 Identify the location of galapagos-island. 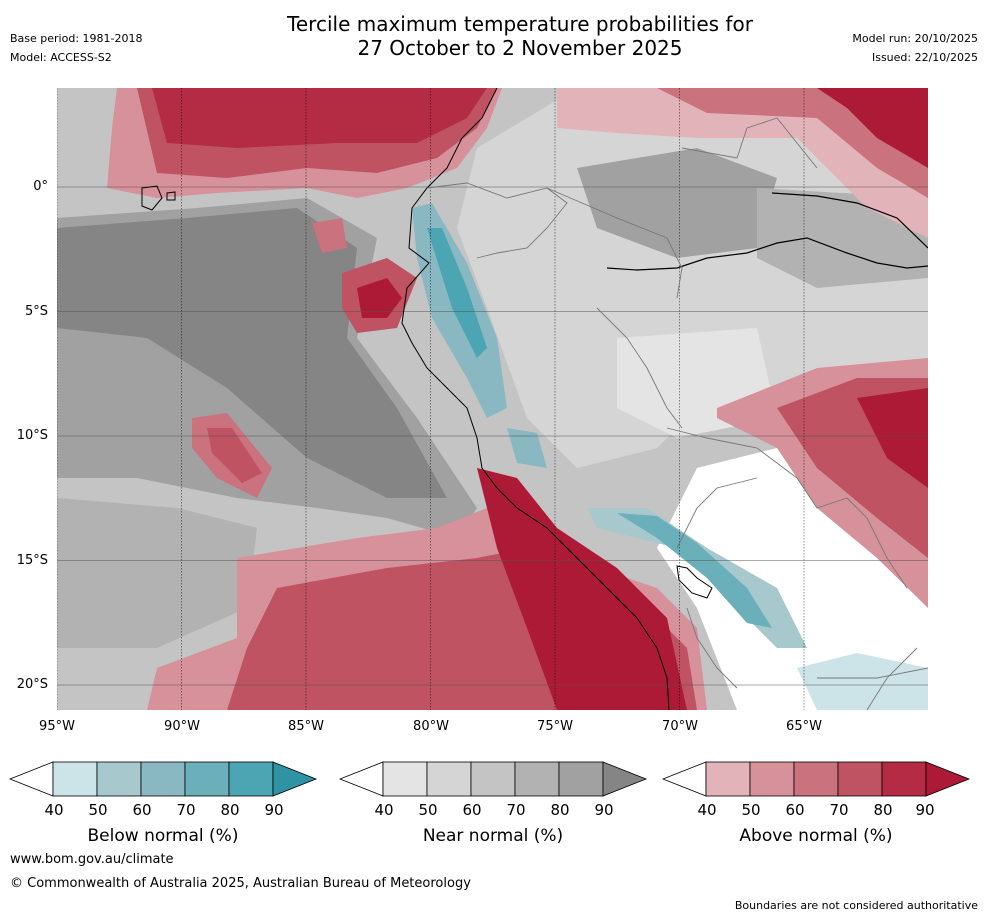
(152, 198).